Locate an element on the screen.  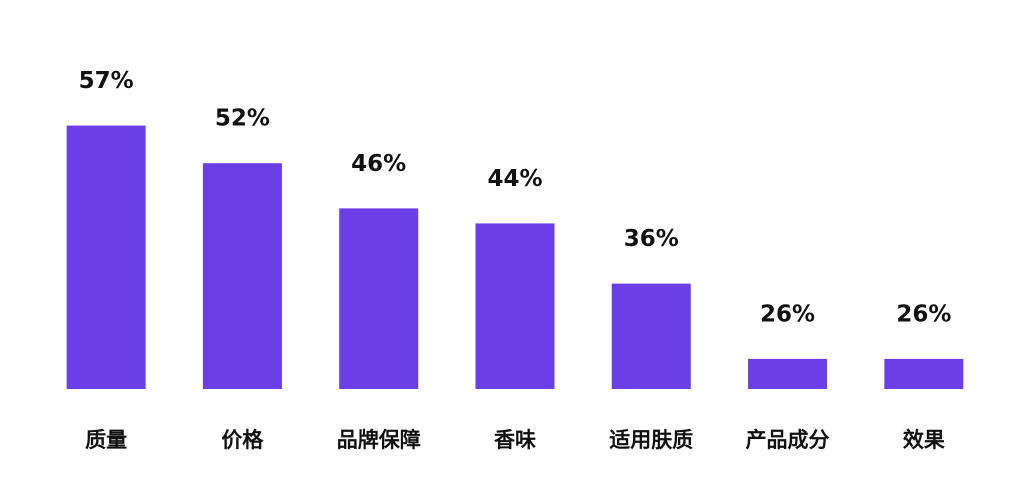
x-tick-label: 品牌保障 is located at coordinates (379, 440).